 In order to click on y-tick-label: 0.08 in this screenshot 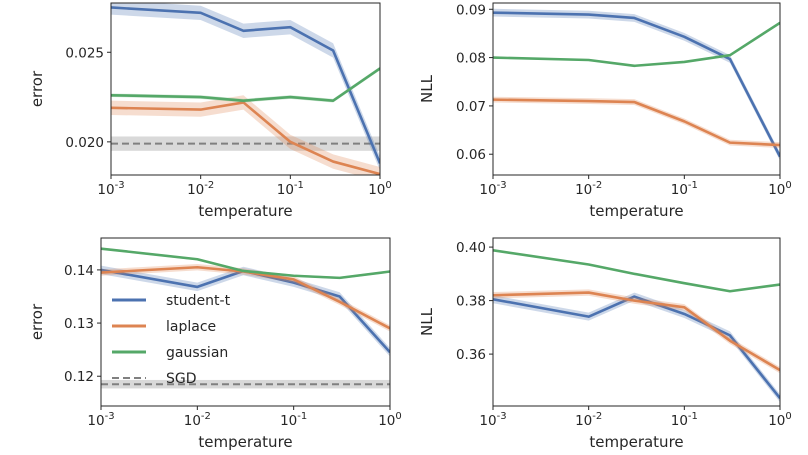, I will do `click(471, 59)`.